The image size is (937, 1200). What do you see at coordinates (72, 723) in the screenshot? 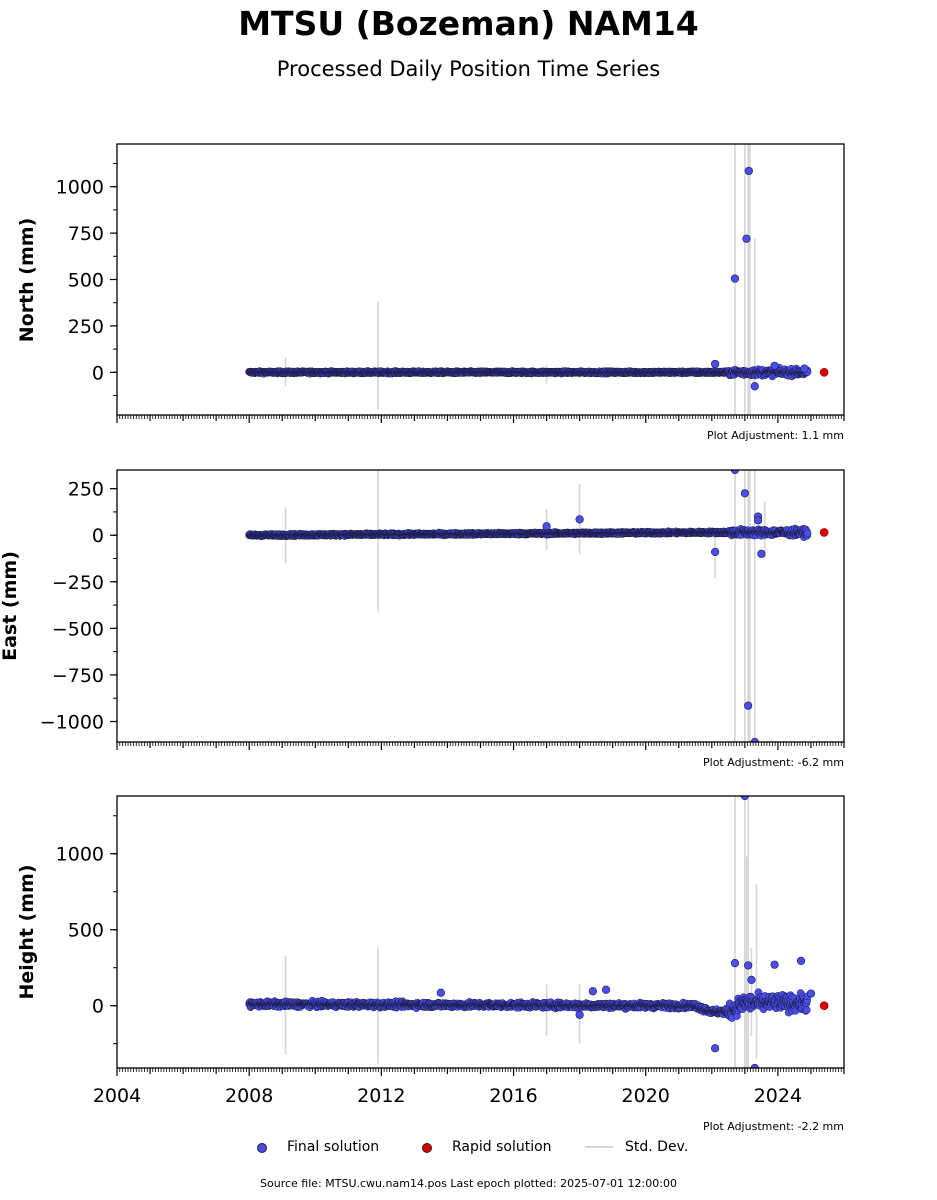
I see `y-tick-label: −1000` at bounding box center [72, 723].